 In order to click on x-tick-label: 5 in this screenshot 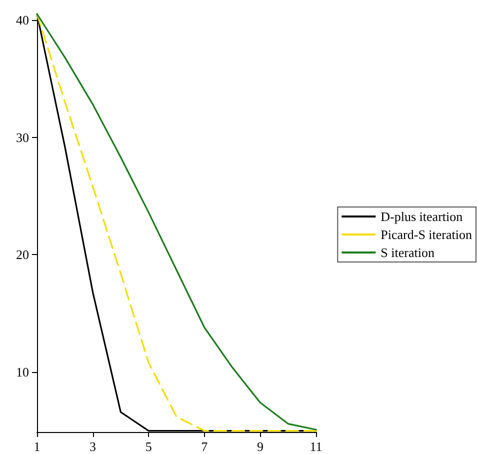, I will do `click(148, 446)`.